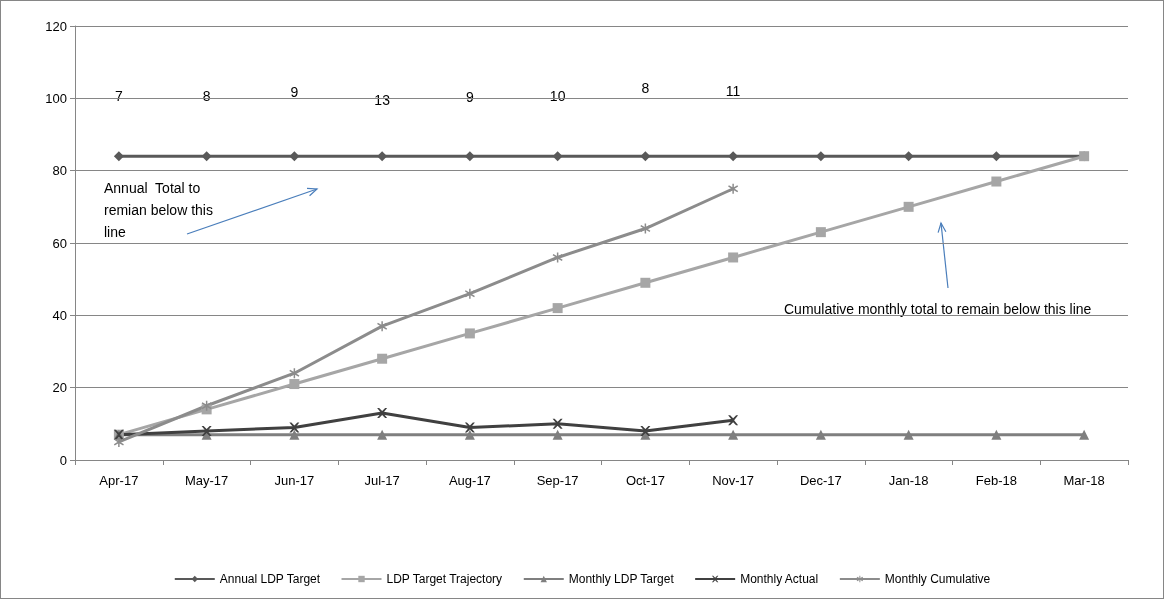 This screenshot has width=1164, height=599. I want to click on annotation: Cumulative monthly total to remain below this line, so click(938, 309).